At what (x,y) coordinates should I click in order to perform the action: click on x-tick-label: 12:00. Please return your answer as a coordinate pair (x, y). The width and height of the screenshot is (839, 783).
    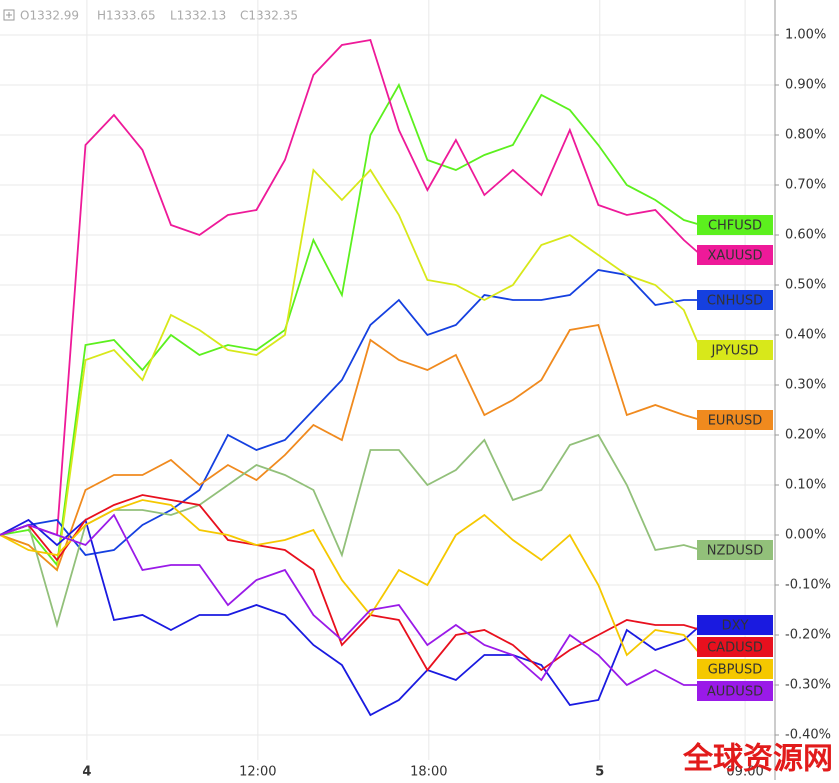
    Looking at the image, I should click on (257, 772).